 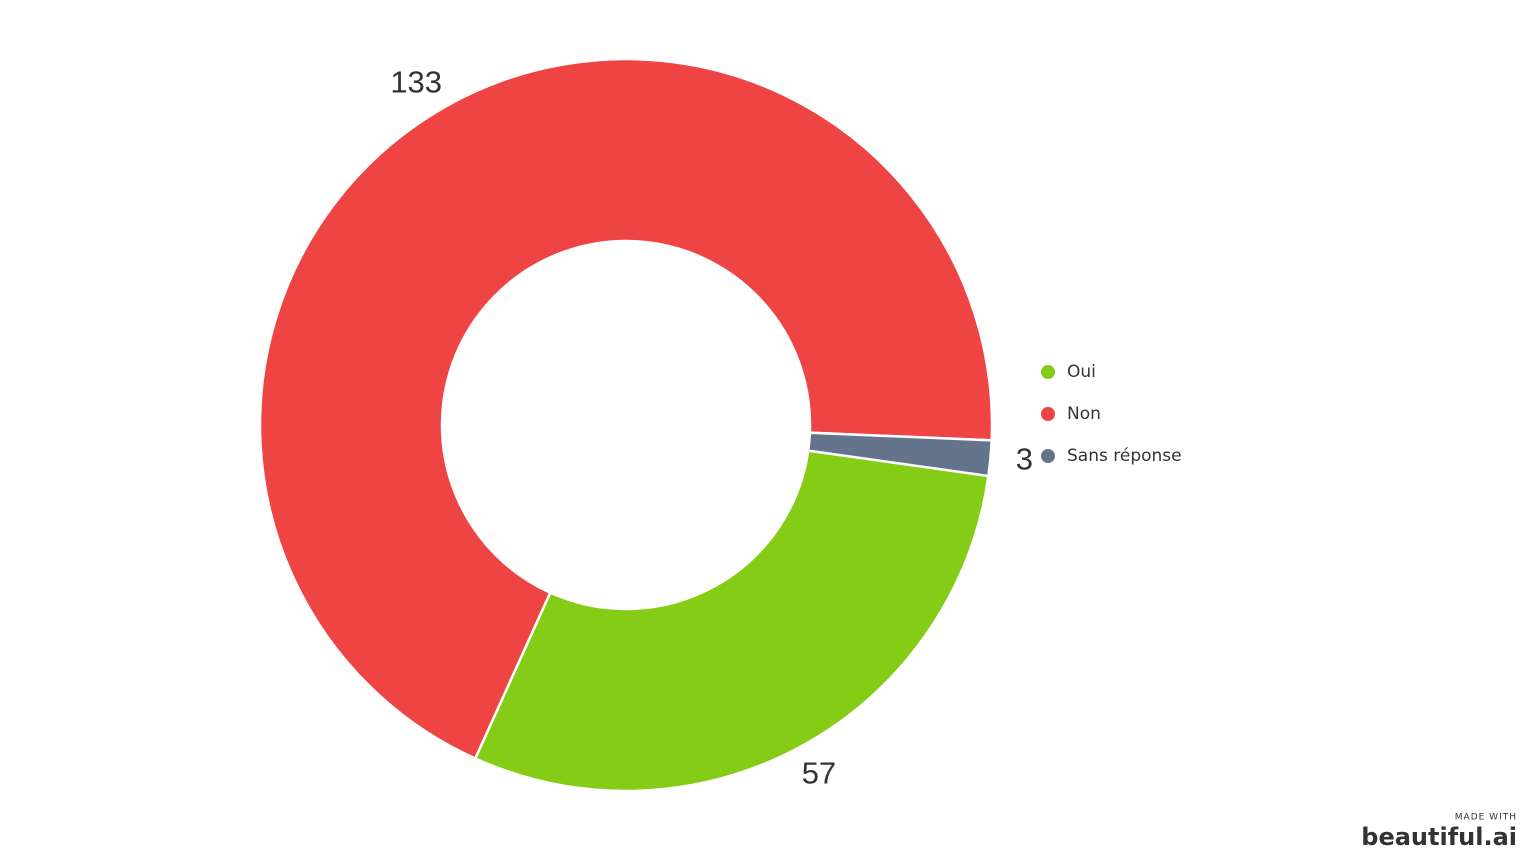 What do you see at coordinates (416, 82) in the screenshot?
I see `value-label: 133` at bounding box center [416, 82].